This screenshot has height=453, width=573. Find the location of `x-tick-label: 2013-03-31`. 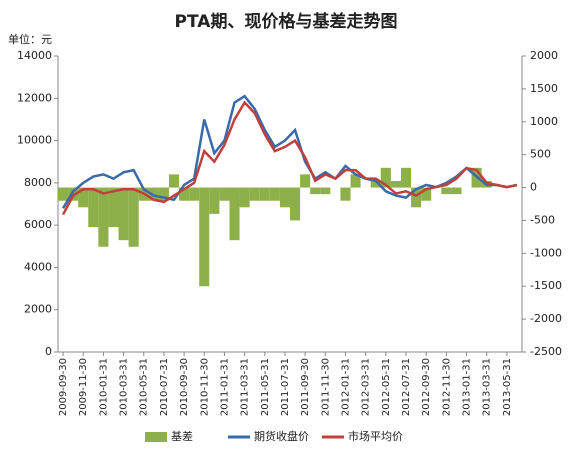

x-tick-label: 2013-03-31 is located at coordinates (487, 387).